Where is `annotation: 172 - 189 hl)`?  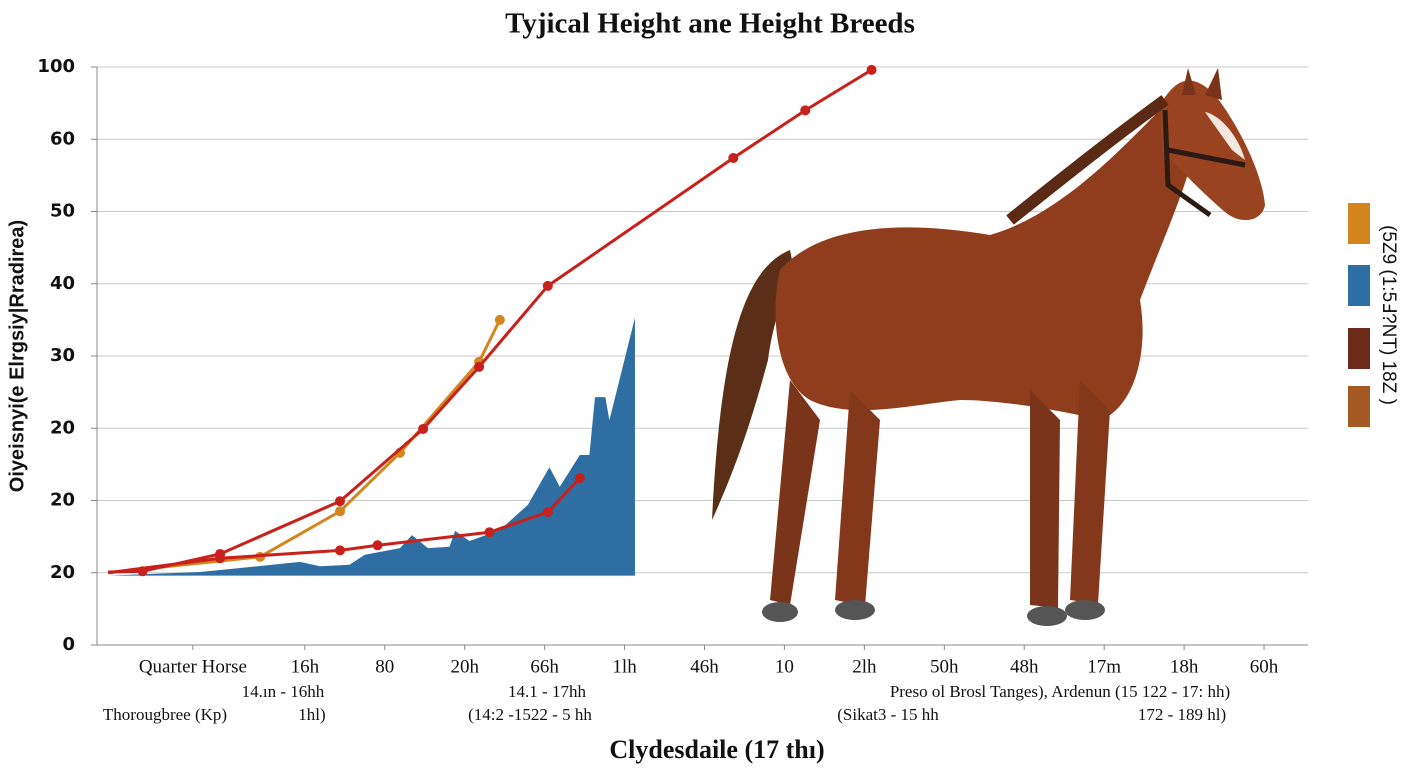
annotation: 172 - 189 hl) is located at coordinates (1182, 714).